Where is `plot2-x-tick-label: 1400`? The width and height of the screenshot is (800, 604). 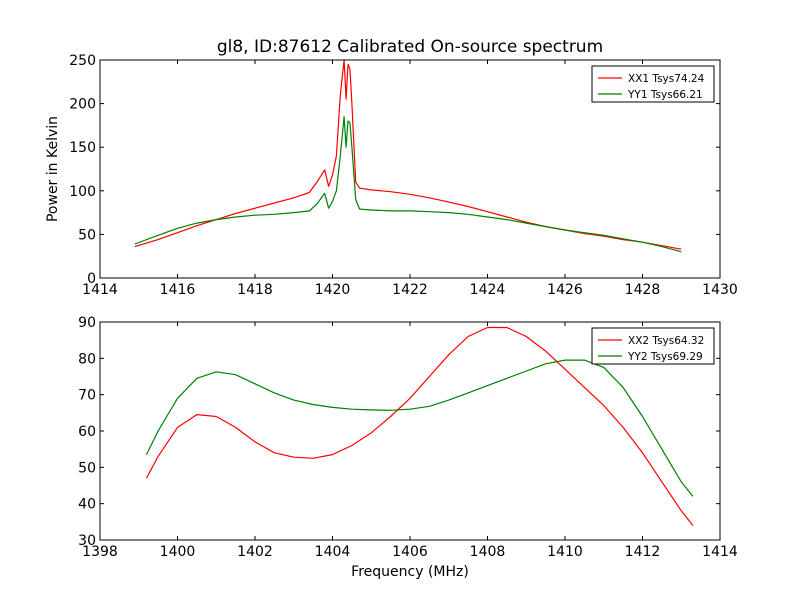 plot2-x-tick-label: 1400 is located at coordinates (178, 552).